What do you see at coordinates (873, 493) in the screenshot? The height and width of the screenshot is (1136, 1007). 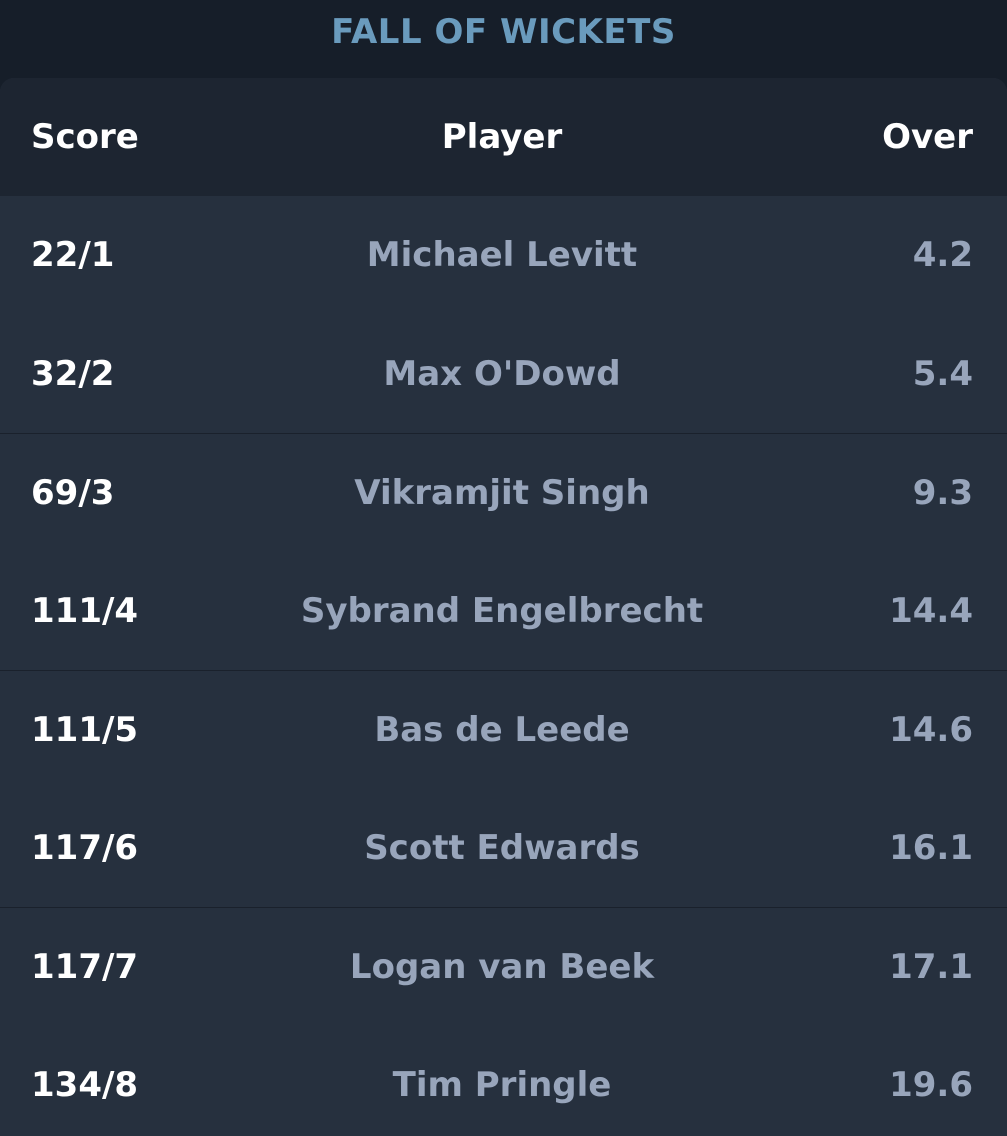 I see `wicket-over: 9.3` at bounding box center [873, 493].